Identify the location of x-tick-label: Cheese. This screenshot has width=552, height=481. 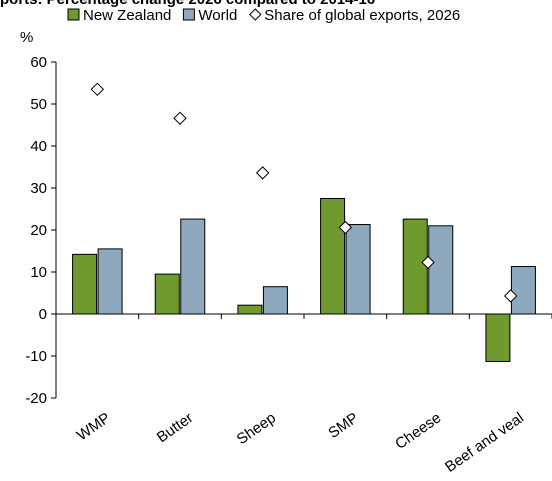
(418, 431).